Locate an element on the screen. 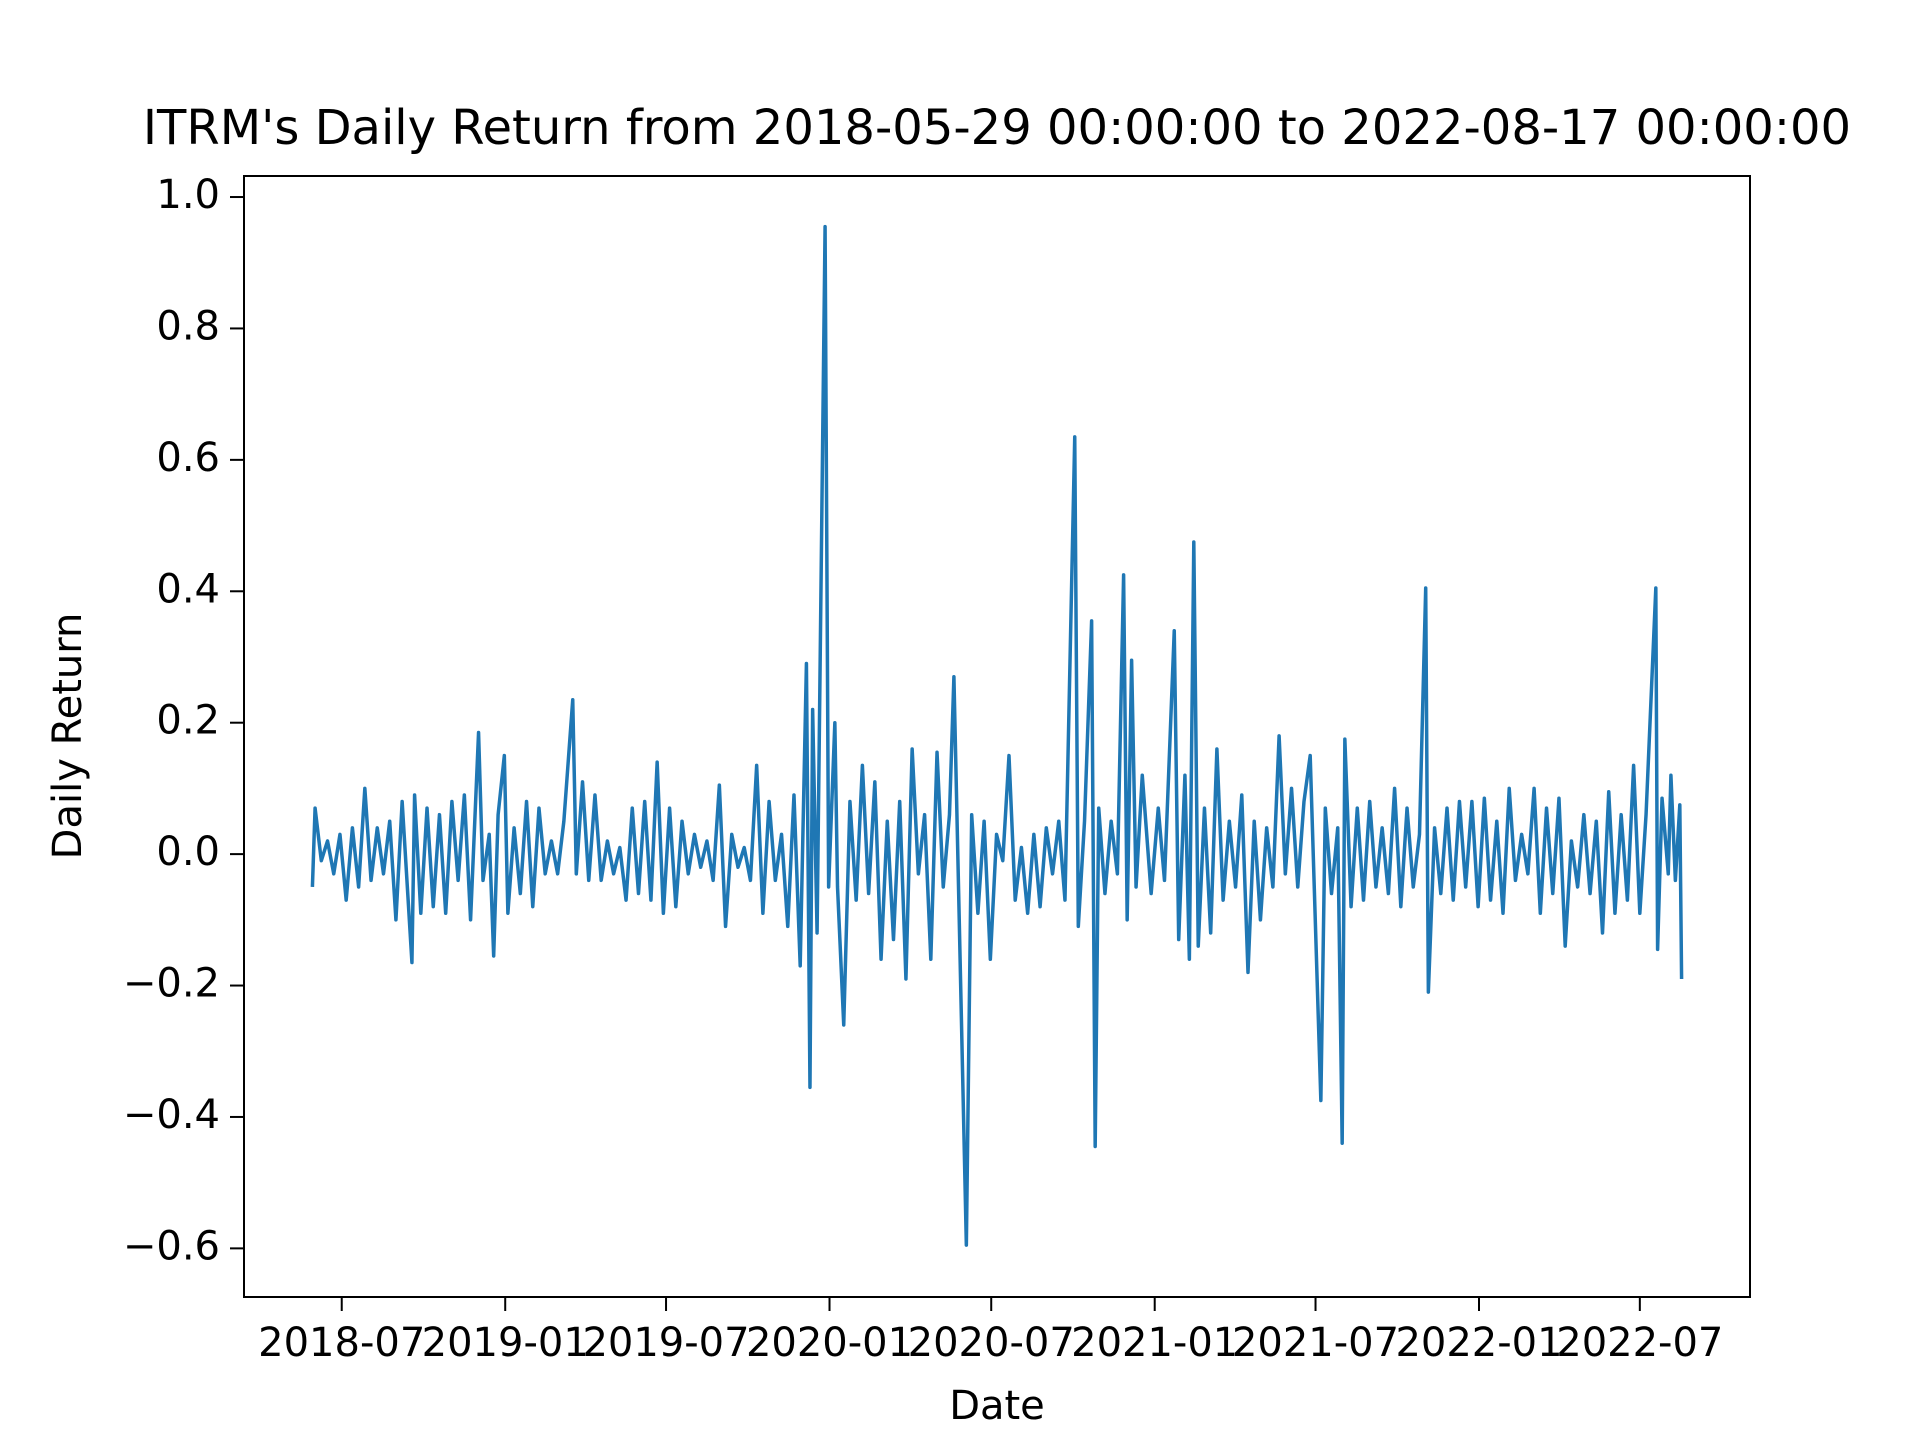 The width and height of the screenshot is (1920, 1440). y-tick-label: 0.0 is located at coordinates (188, 852).